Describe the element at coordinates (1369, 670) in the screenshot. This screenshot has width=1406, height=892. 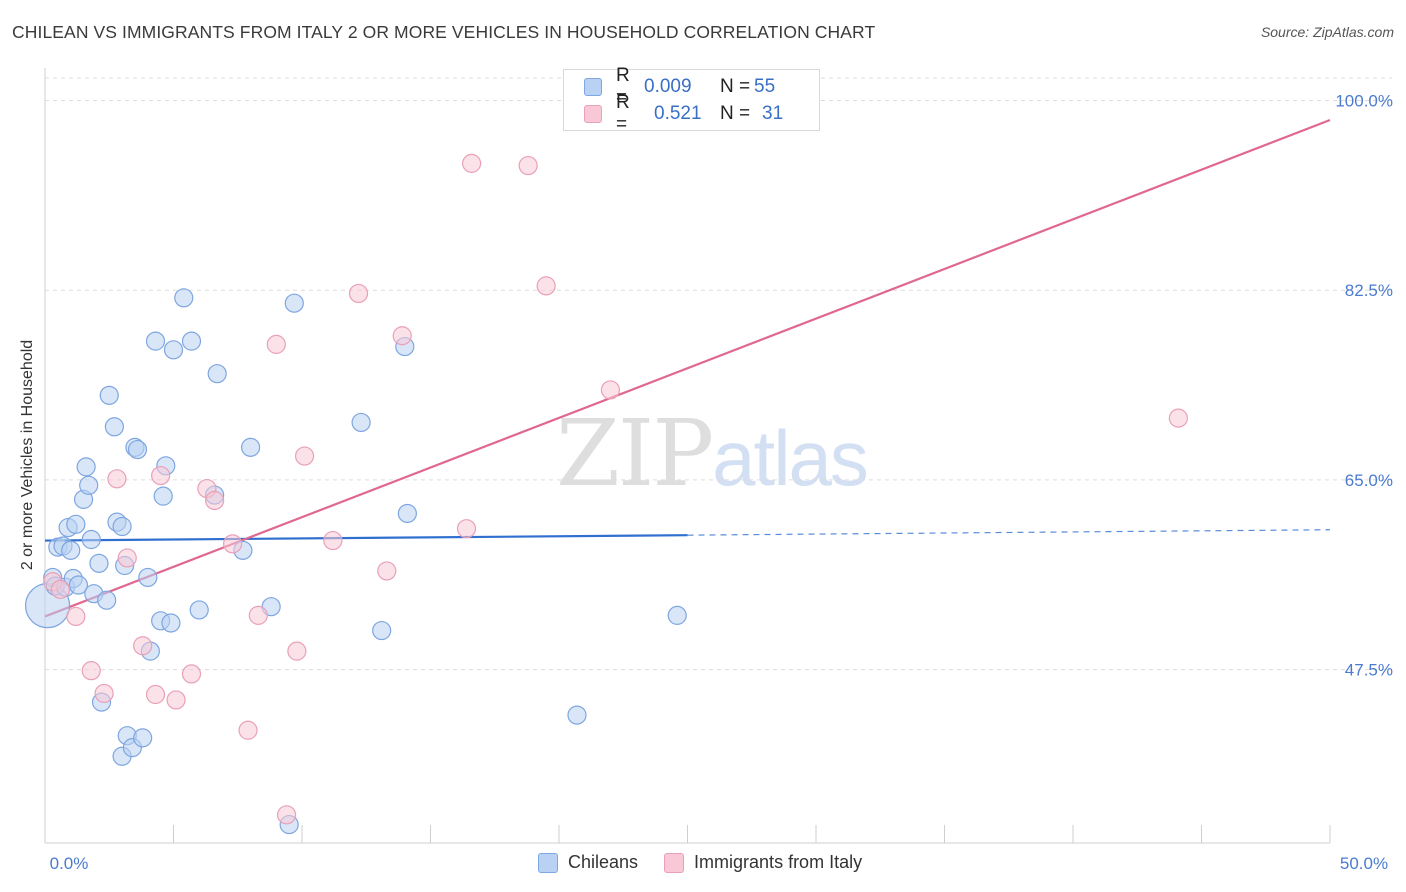
I see `y-tick-label: 47.5%` at that location.